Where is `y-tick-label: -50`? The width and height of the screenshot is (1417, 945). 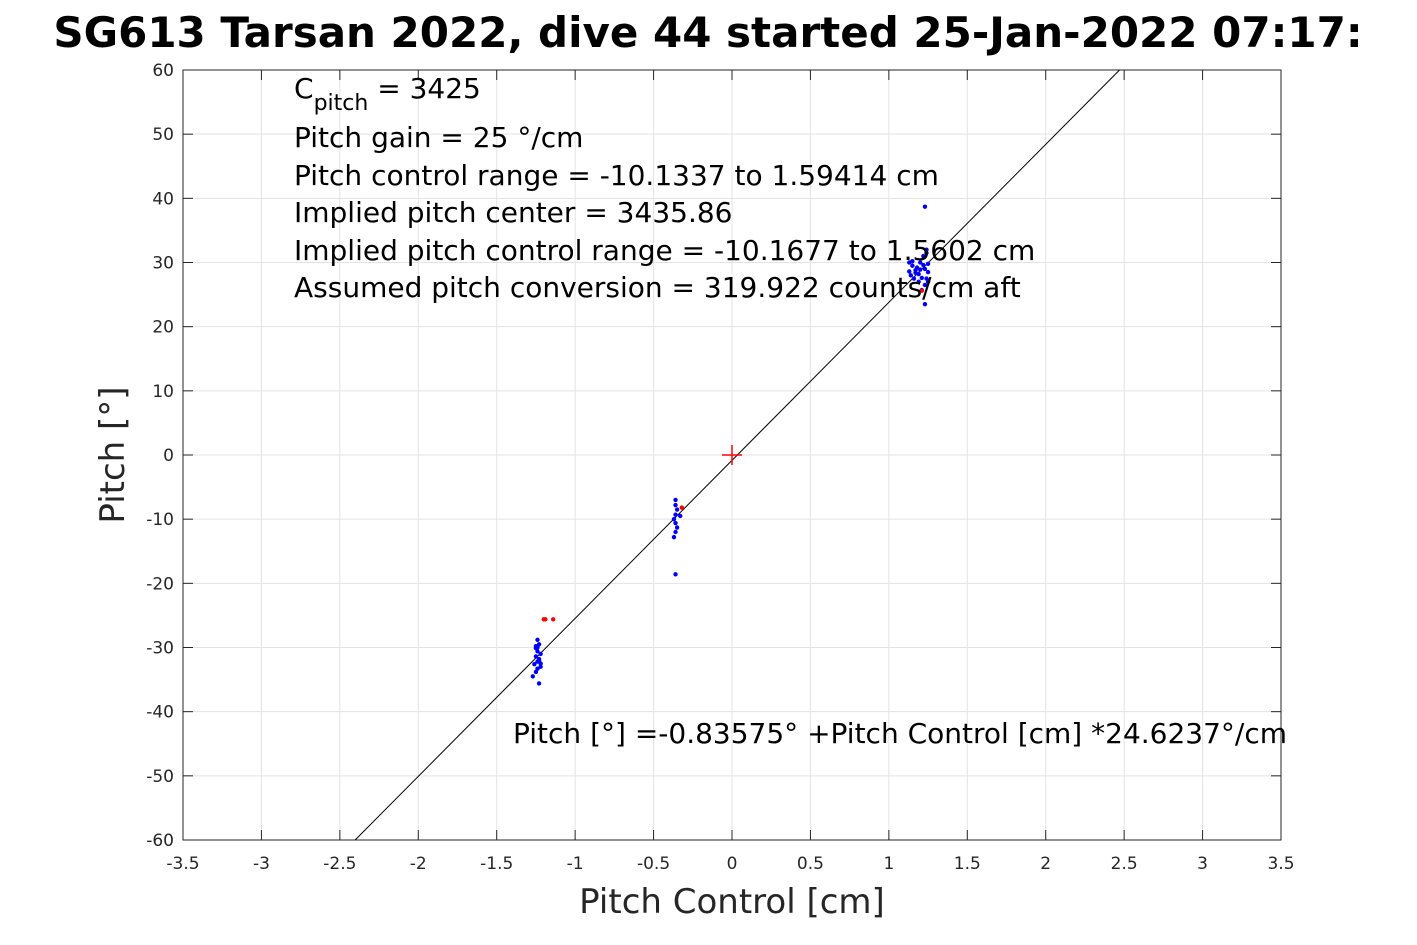 y-tick-label: -50 is located at coordinates (160, 777).